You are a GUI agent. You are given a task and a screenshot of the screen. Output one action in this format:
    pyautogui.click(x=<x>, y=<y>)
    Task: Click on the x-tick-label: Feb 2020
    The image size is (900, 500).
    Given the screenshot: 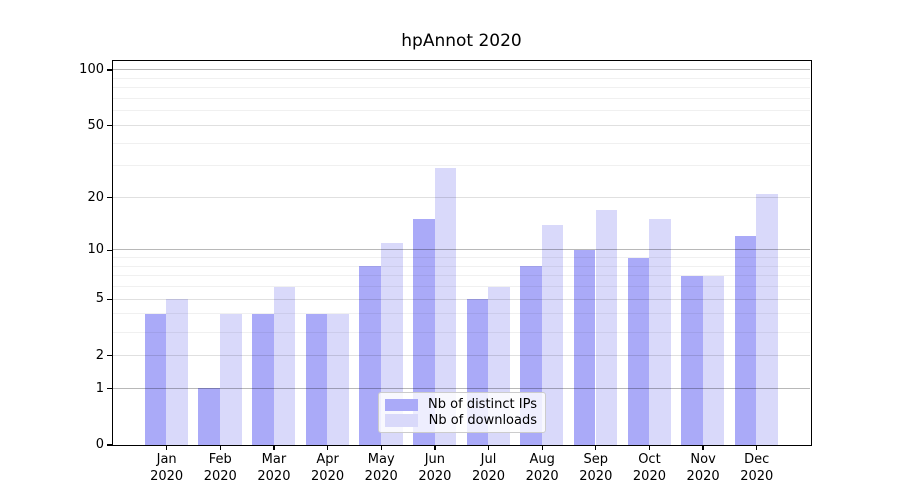 What is the action you would take?
    pyautogui.click(x=220, y=468)
    